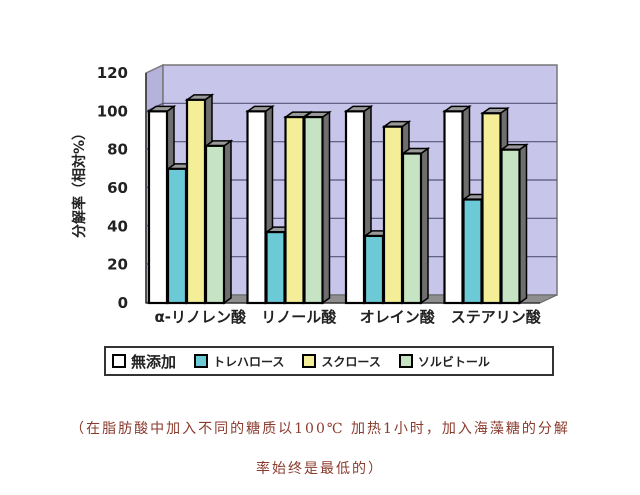  I want to click on y-tick-label: 40, so click(117, 226).